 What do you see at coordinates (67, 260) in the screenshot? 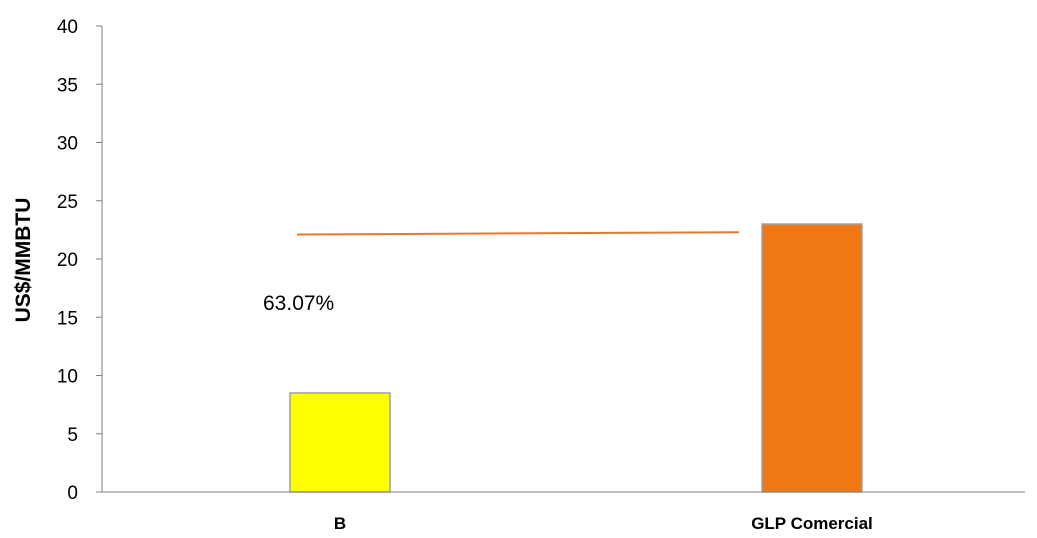
I see `y-tick-label: 20` at bounding box center [67, 260].